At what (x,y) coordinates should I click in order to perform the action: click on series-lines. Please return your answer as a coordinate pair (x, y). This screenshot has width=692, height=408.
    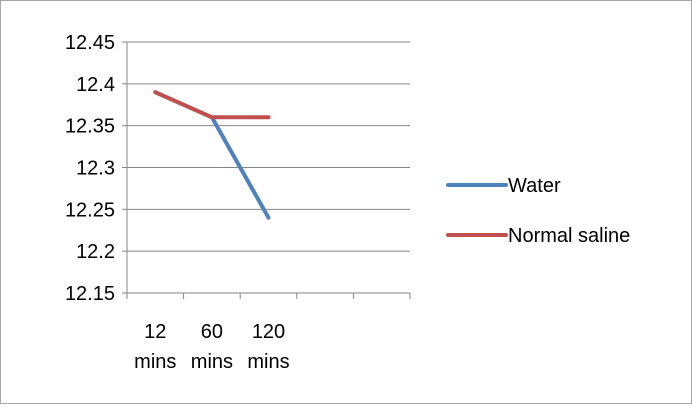
    Looking at the image, I should click on (212, 155).